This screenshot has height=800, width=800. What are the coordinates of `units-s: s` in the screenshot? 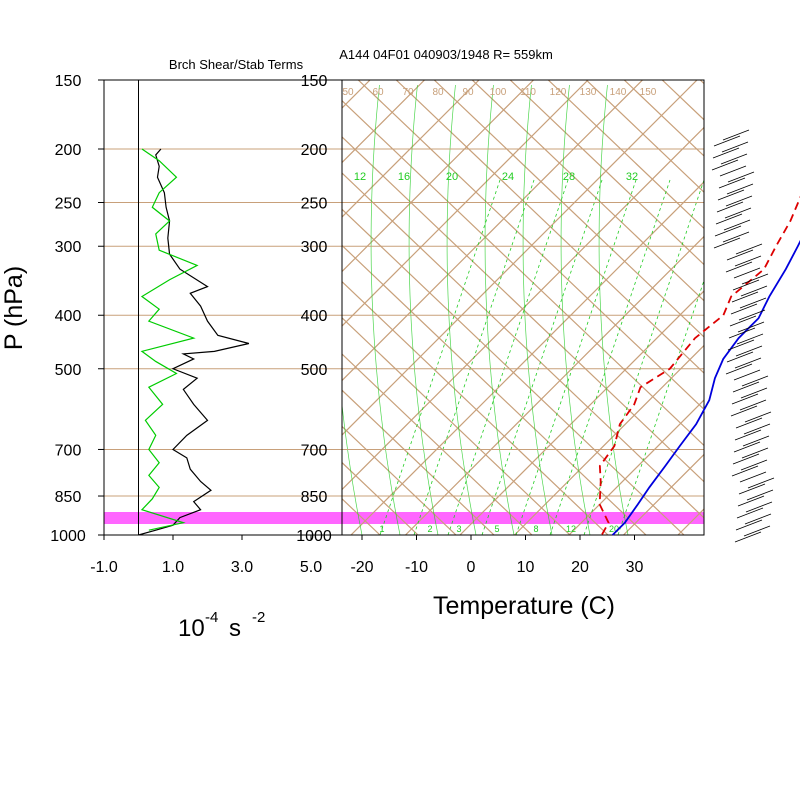 It's located at (235, 628).